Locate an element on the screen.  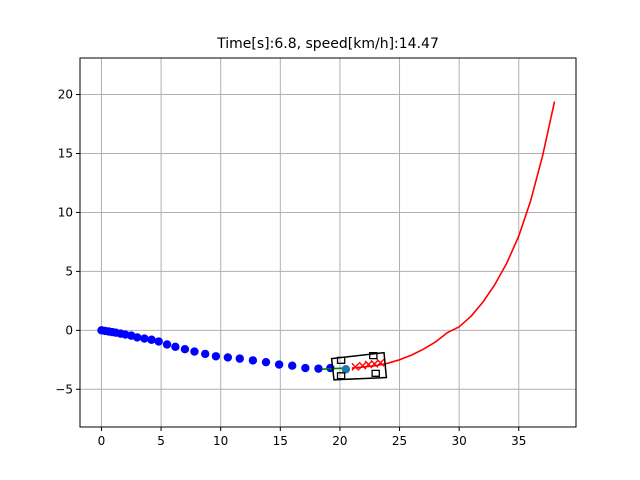
x-tick-label: 10 is located at coordinates (220, 441).